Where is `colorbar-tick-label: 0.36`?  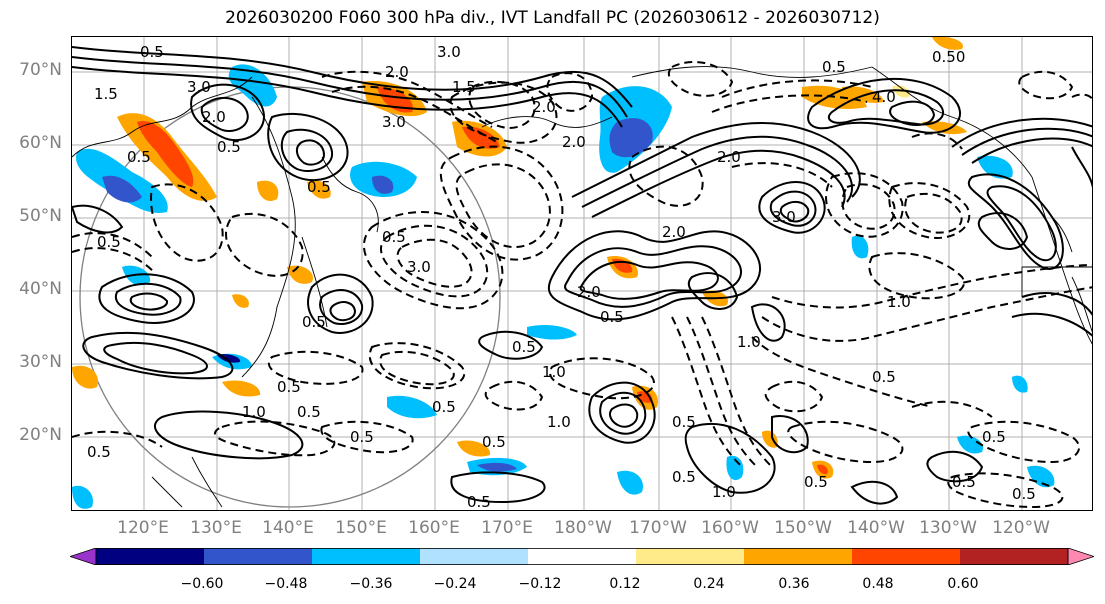
colorbar-tick-label: 0.36 is located at coordinates (794, 584).